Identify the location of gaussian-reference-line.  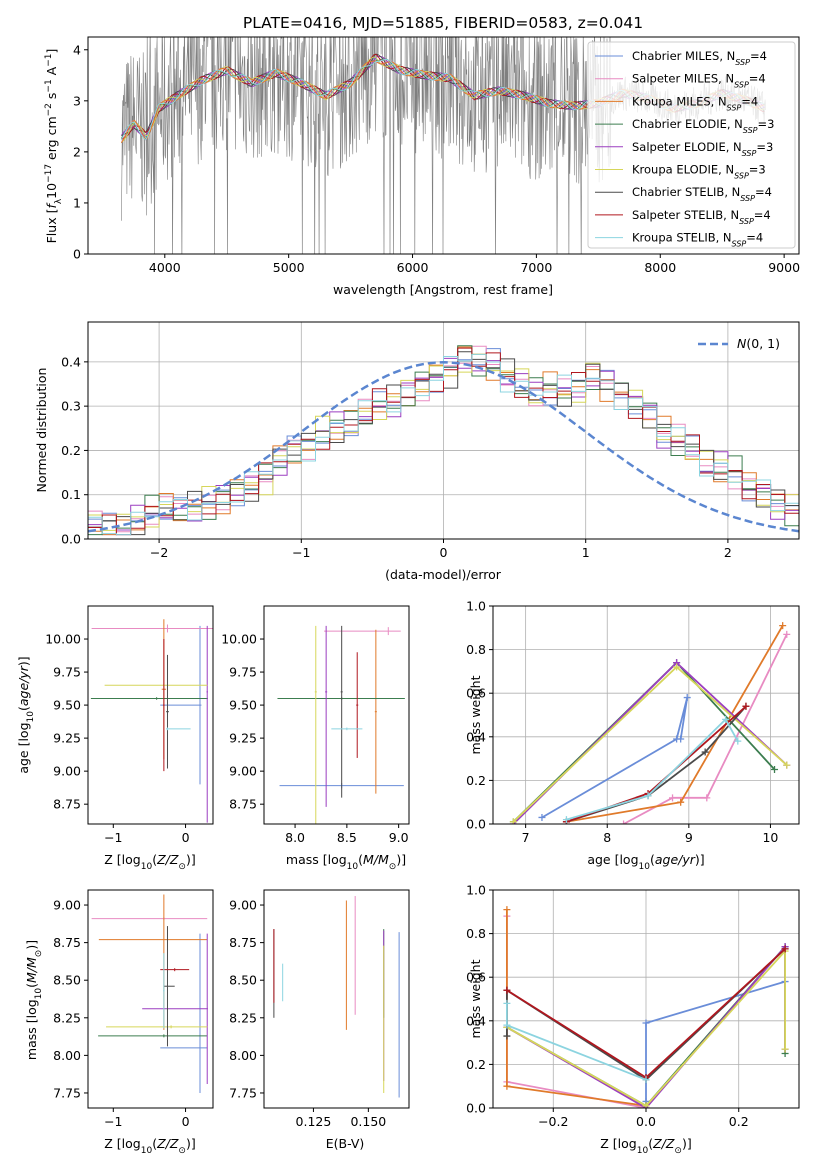
(443, 447).